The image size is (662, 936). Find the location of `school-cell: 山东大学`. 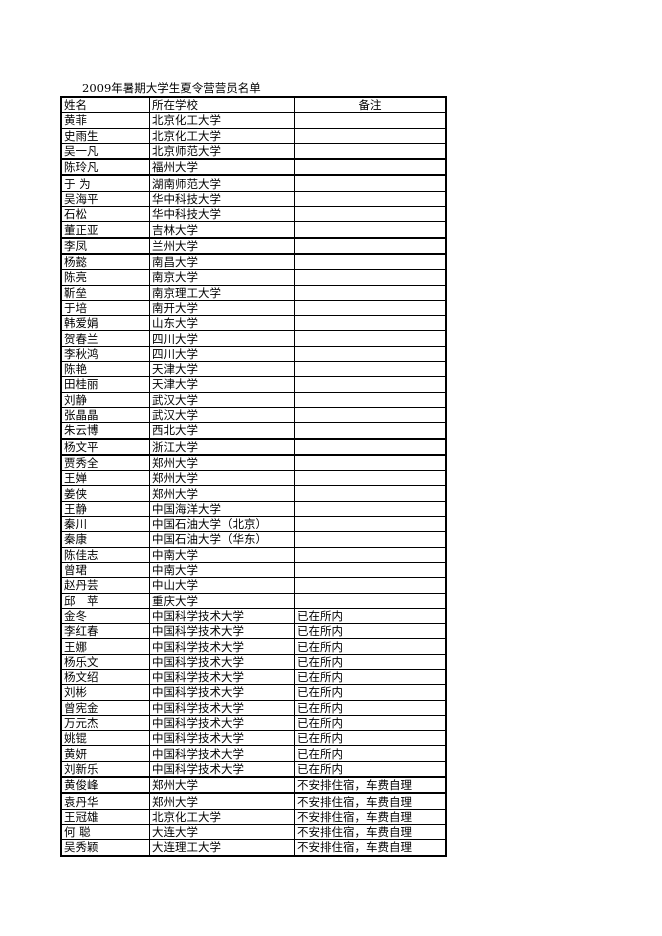

school-cell: 山东大学 is located at coordinates (222, 323).